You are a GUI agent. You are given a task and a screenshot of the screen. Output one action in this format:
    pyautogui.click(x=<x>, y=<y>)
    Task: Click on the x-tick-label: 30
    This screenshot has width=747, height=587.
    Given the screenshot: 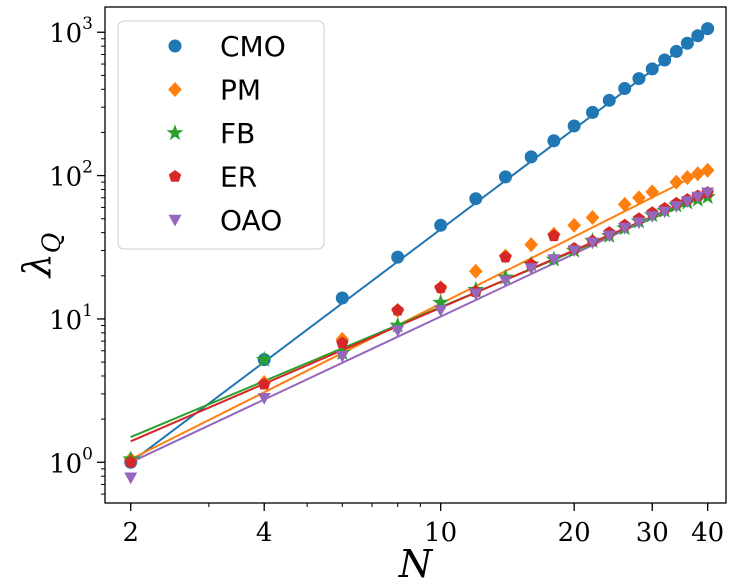 What is the action you would take?
    pyautogui.click(x=652, y=533)
    